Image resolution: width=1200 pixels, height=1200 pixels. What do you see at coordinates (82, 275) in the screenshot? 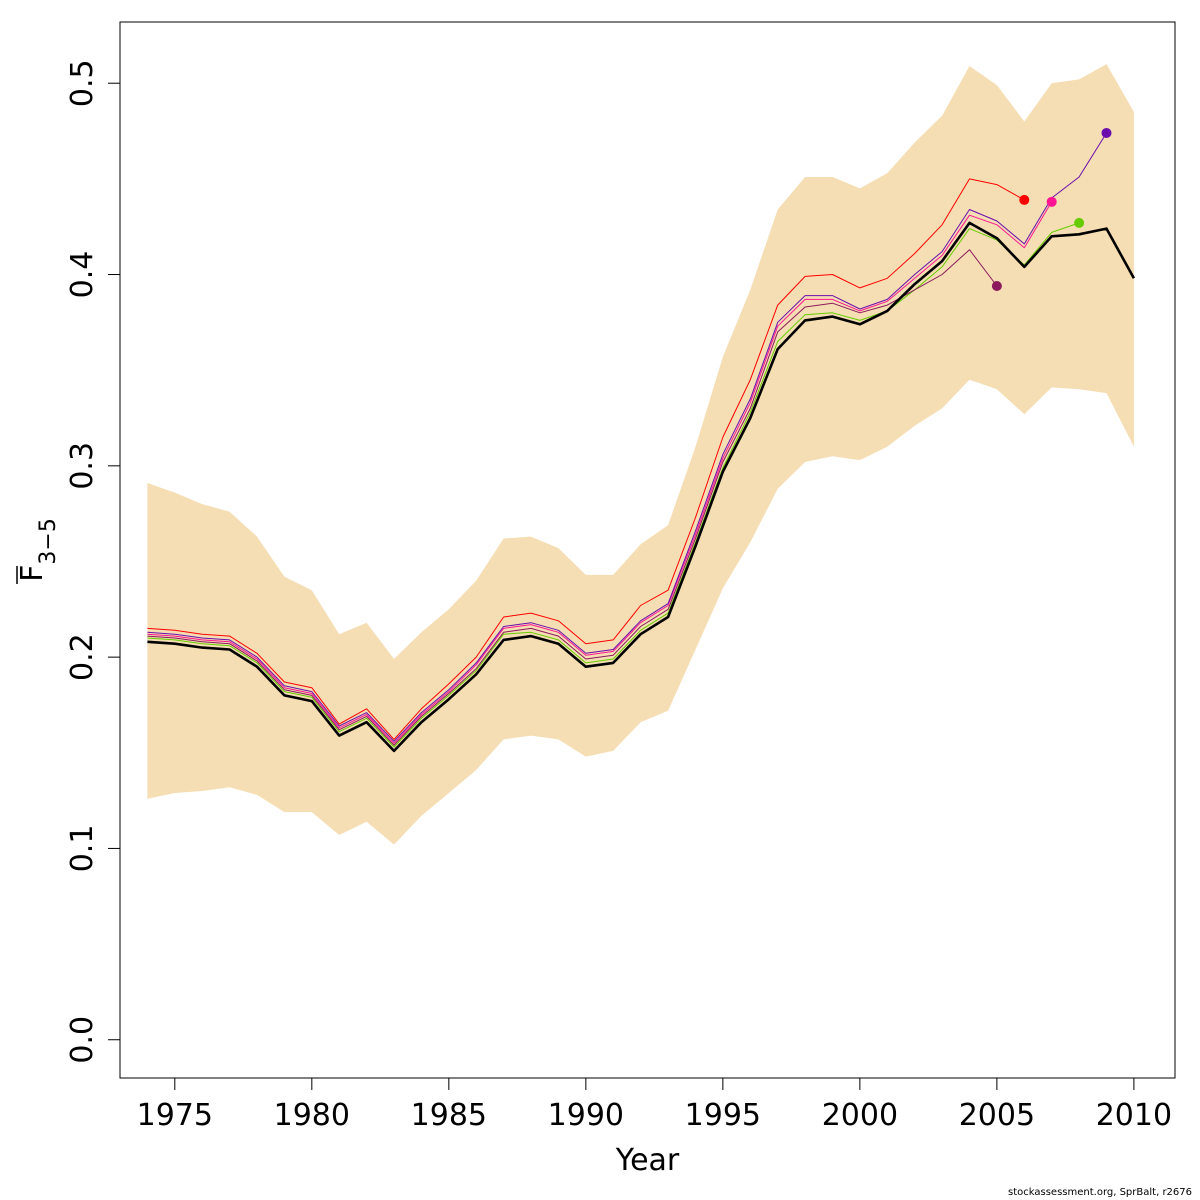
I see `y-tick-label: 0.4` at bounding box center [82, 275].